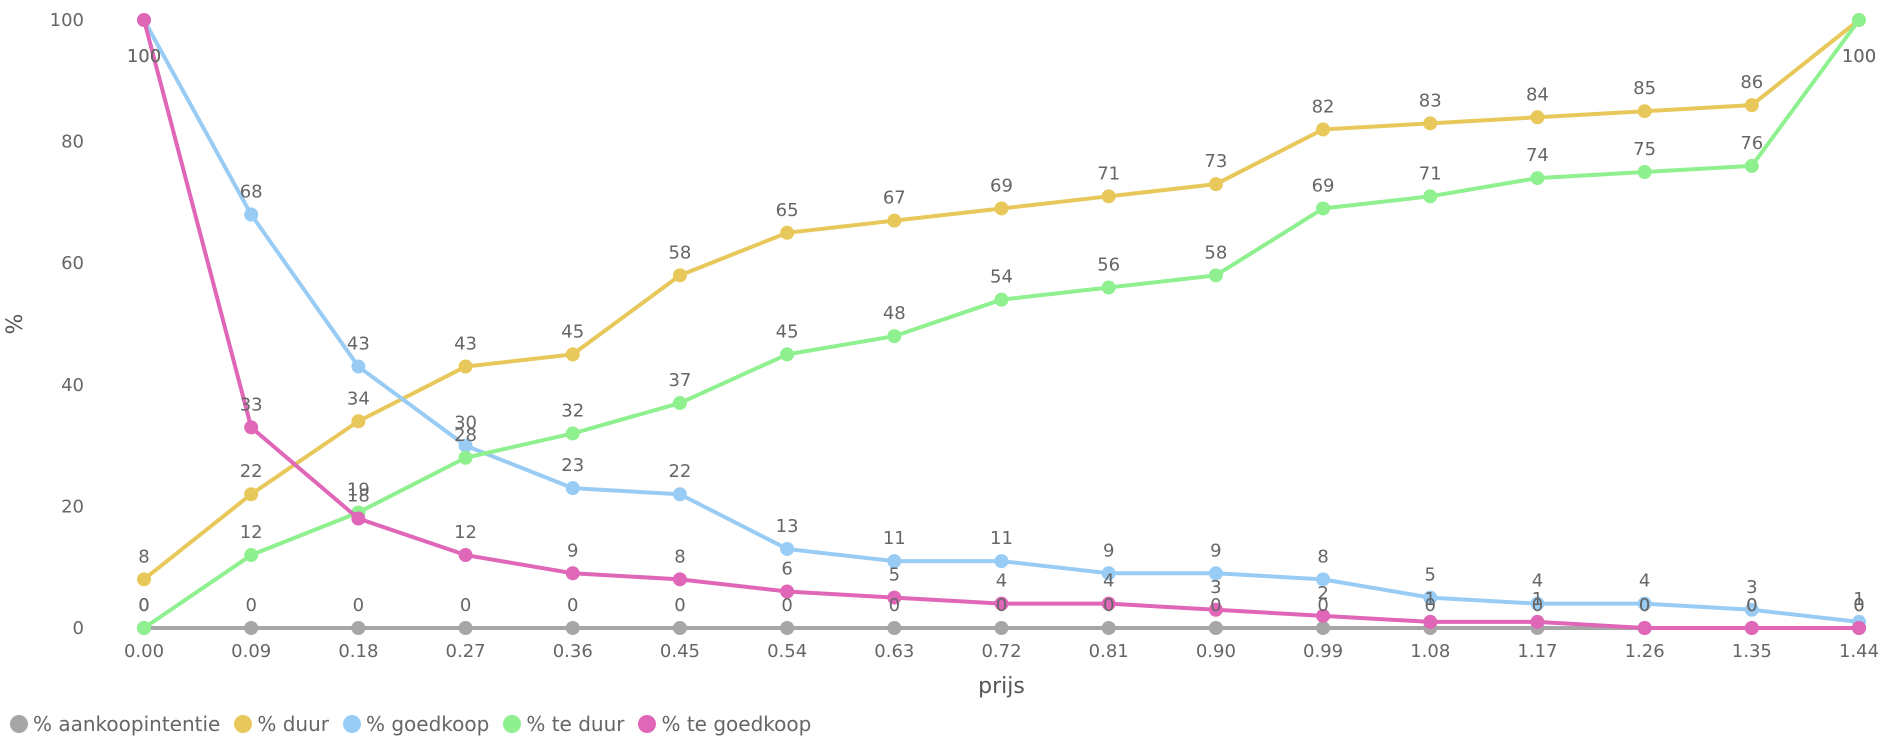  I want to click on data-label: 54, so click(1001, 277).